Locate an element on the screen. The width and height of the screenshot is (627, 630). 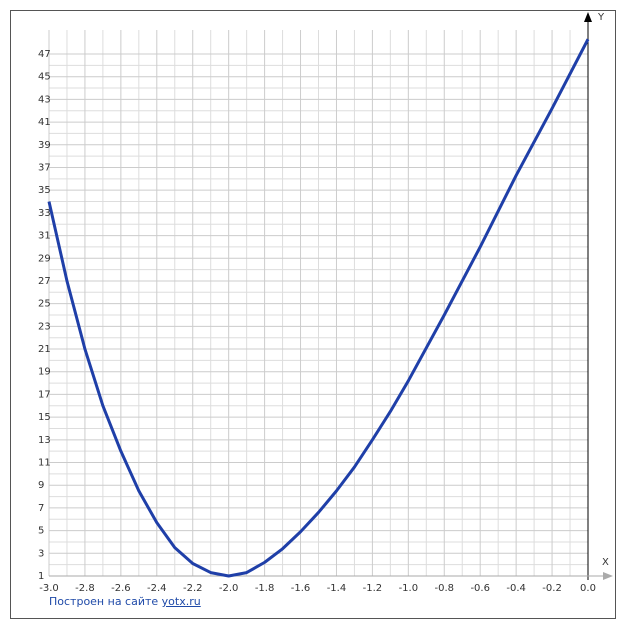
x-tick-label: -2.8 is located at coordinates (85, 588).